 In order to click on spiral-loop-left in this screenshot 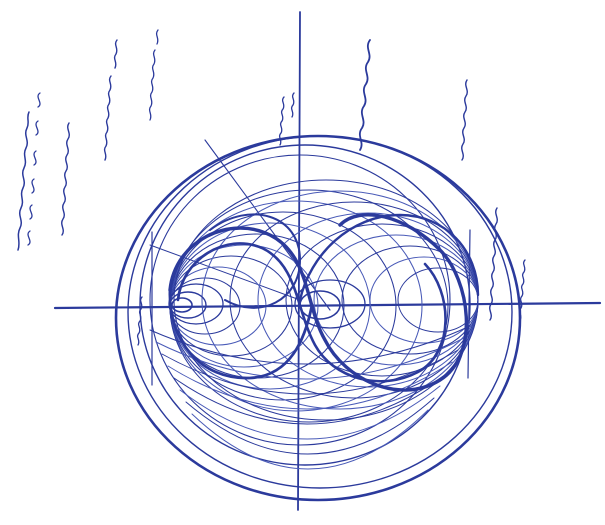, I will do `click(255, 261)`.